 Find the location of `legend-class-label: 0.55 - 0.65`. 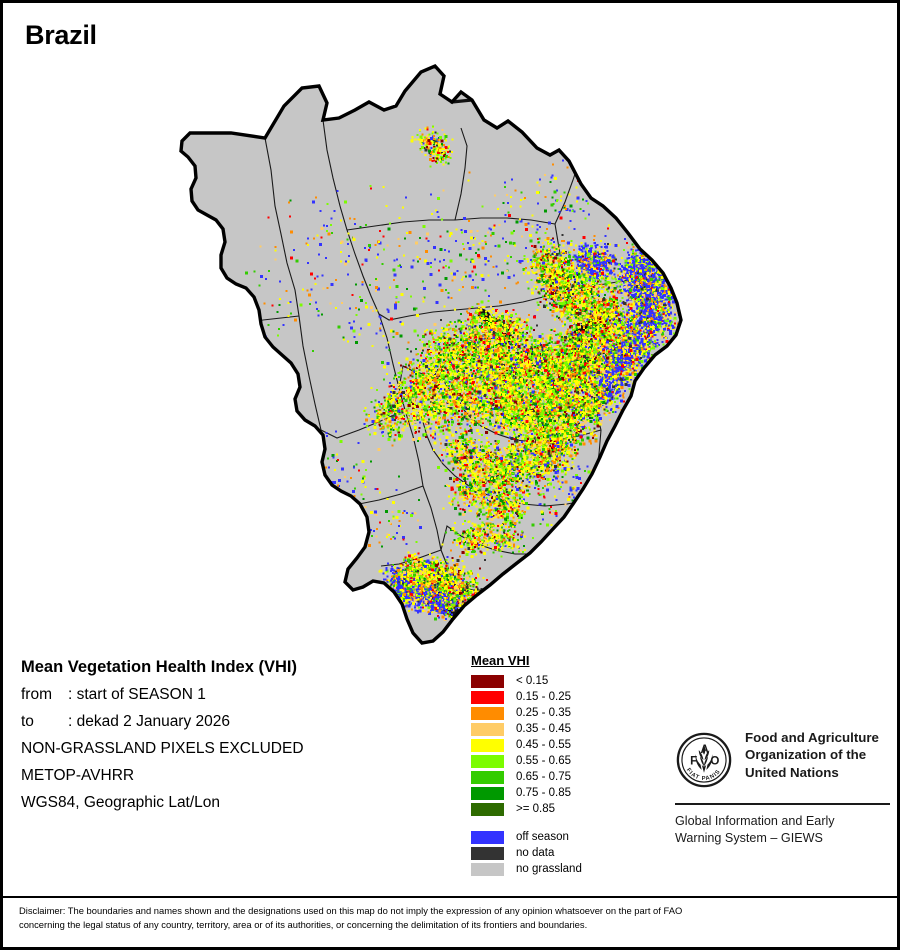

legend-class-label: 0.55 - 0.65 is located at coordinates (543, 761).